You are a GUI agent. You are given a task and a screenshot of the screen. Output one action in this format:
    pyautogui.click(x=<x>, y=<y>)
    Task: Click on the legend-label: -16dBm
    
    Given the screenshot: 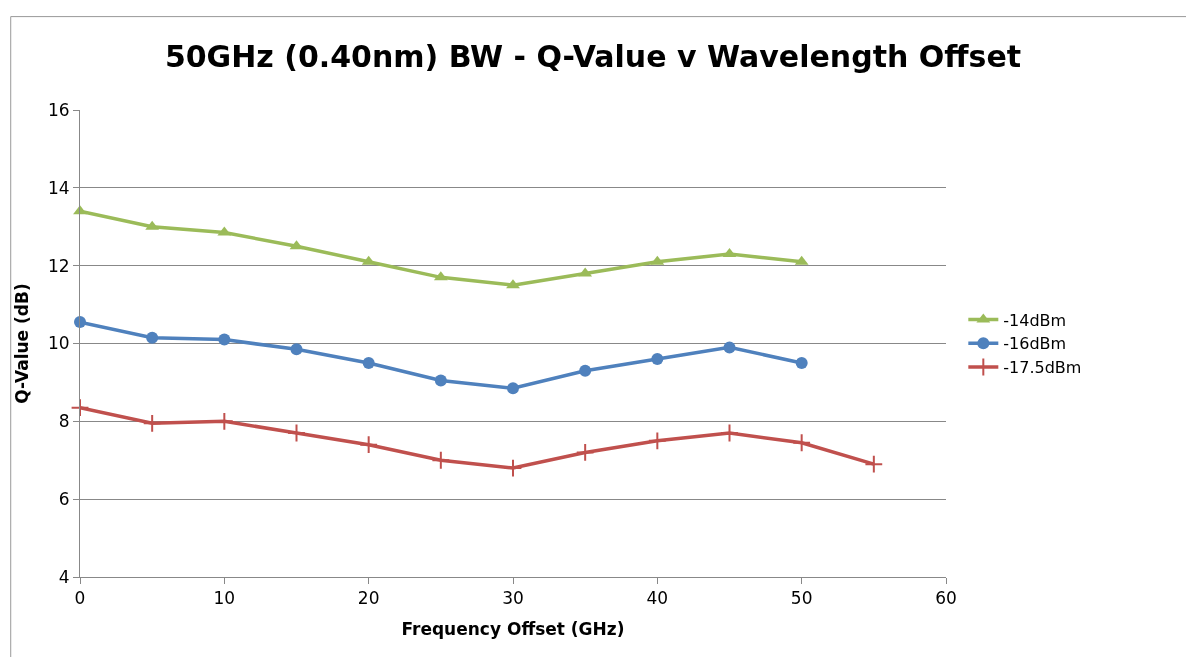 What is the action you would take?
    pyautogui.click(x=1035, y=344)
    